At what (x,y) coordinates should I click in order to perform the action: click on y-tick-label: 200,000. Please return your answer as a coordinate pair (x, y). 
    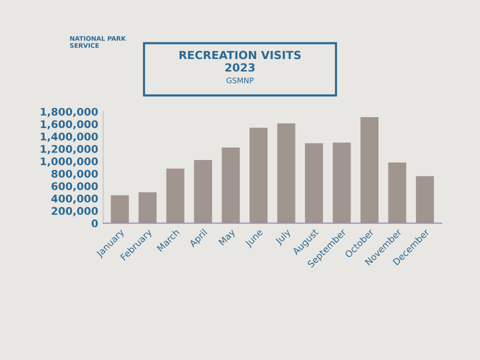
    Looking at the image, I should click on (75, 211).